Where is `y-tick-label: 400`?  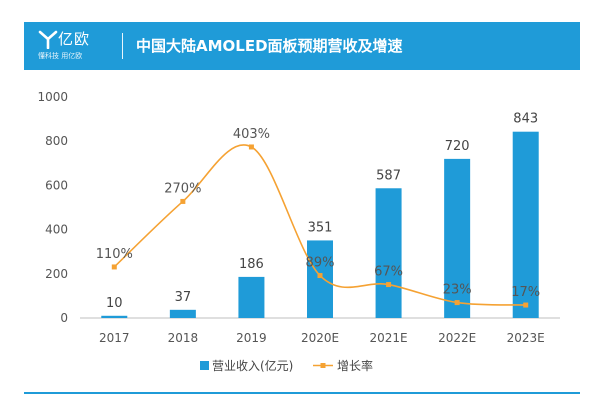 y-tick-label: 400 is located at coordinates (56, 230).